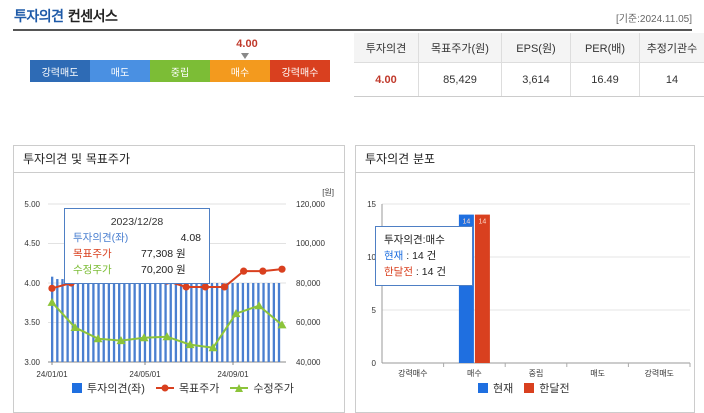 This screenshot has width=704, height=413. What do you see at coordinates (308, 362) in the screenshot?
I see `y-right-tick: 40,000` at bounding box center [308, 362].